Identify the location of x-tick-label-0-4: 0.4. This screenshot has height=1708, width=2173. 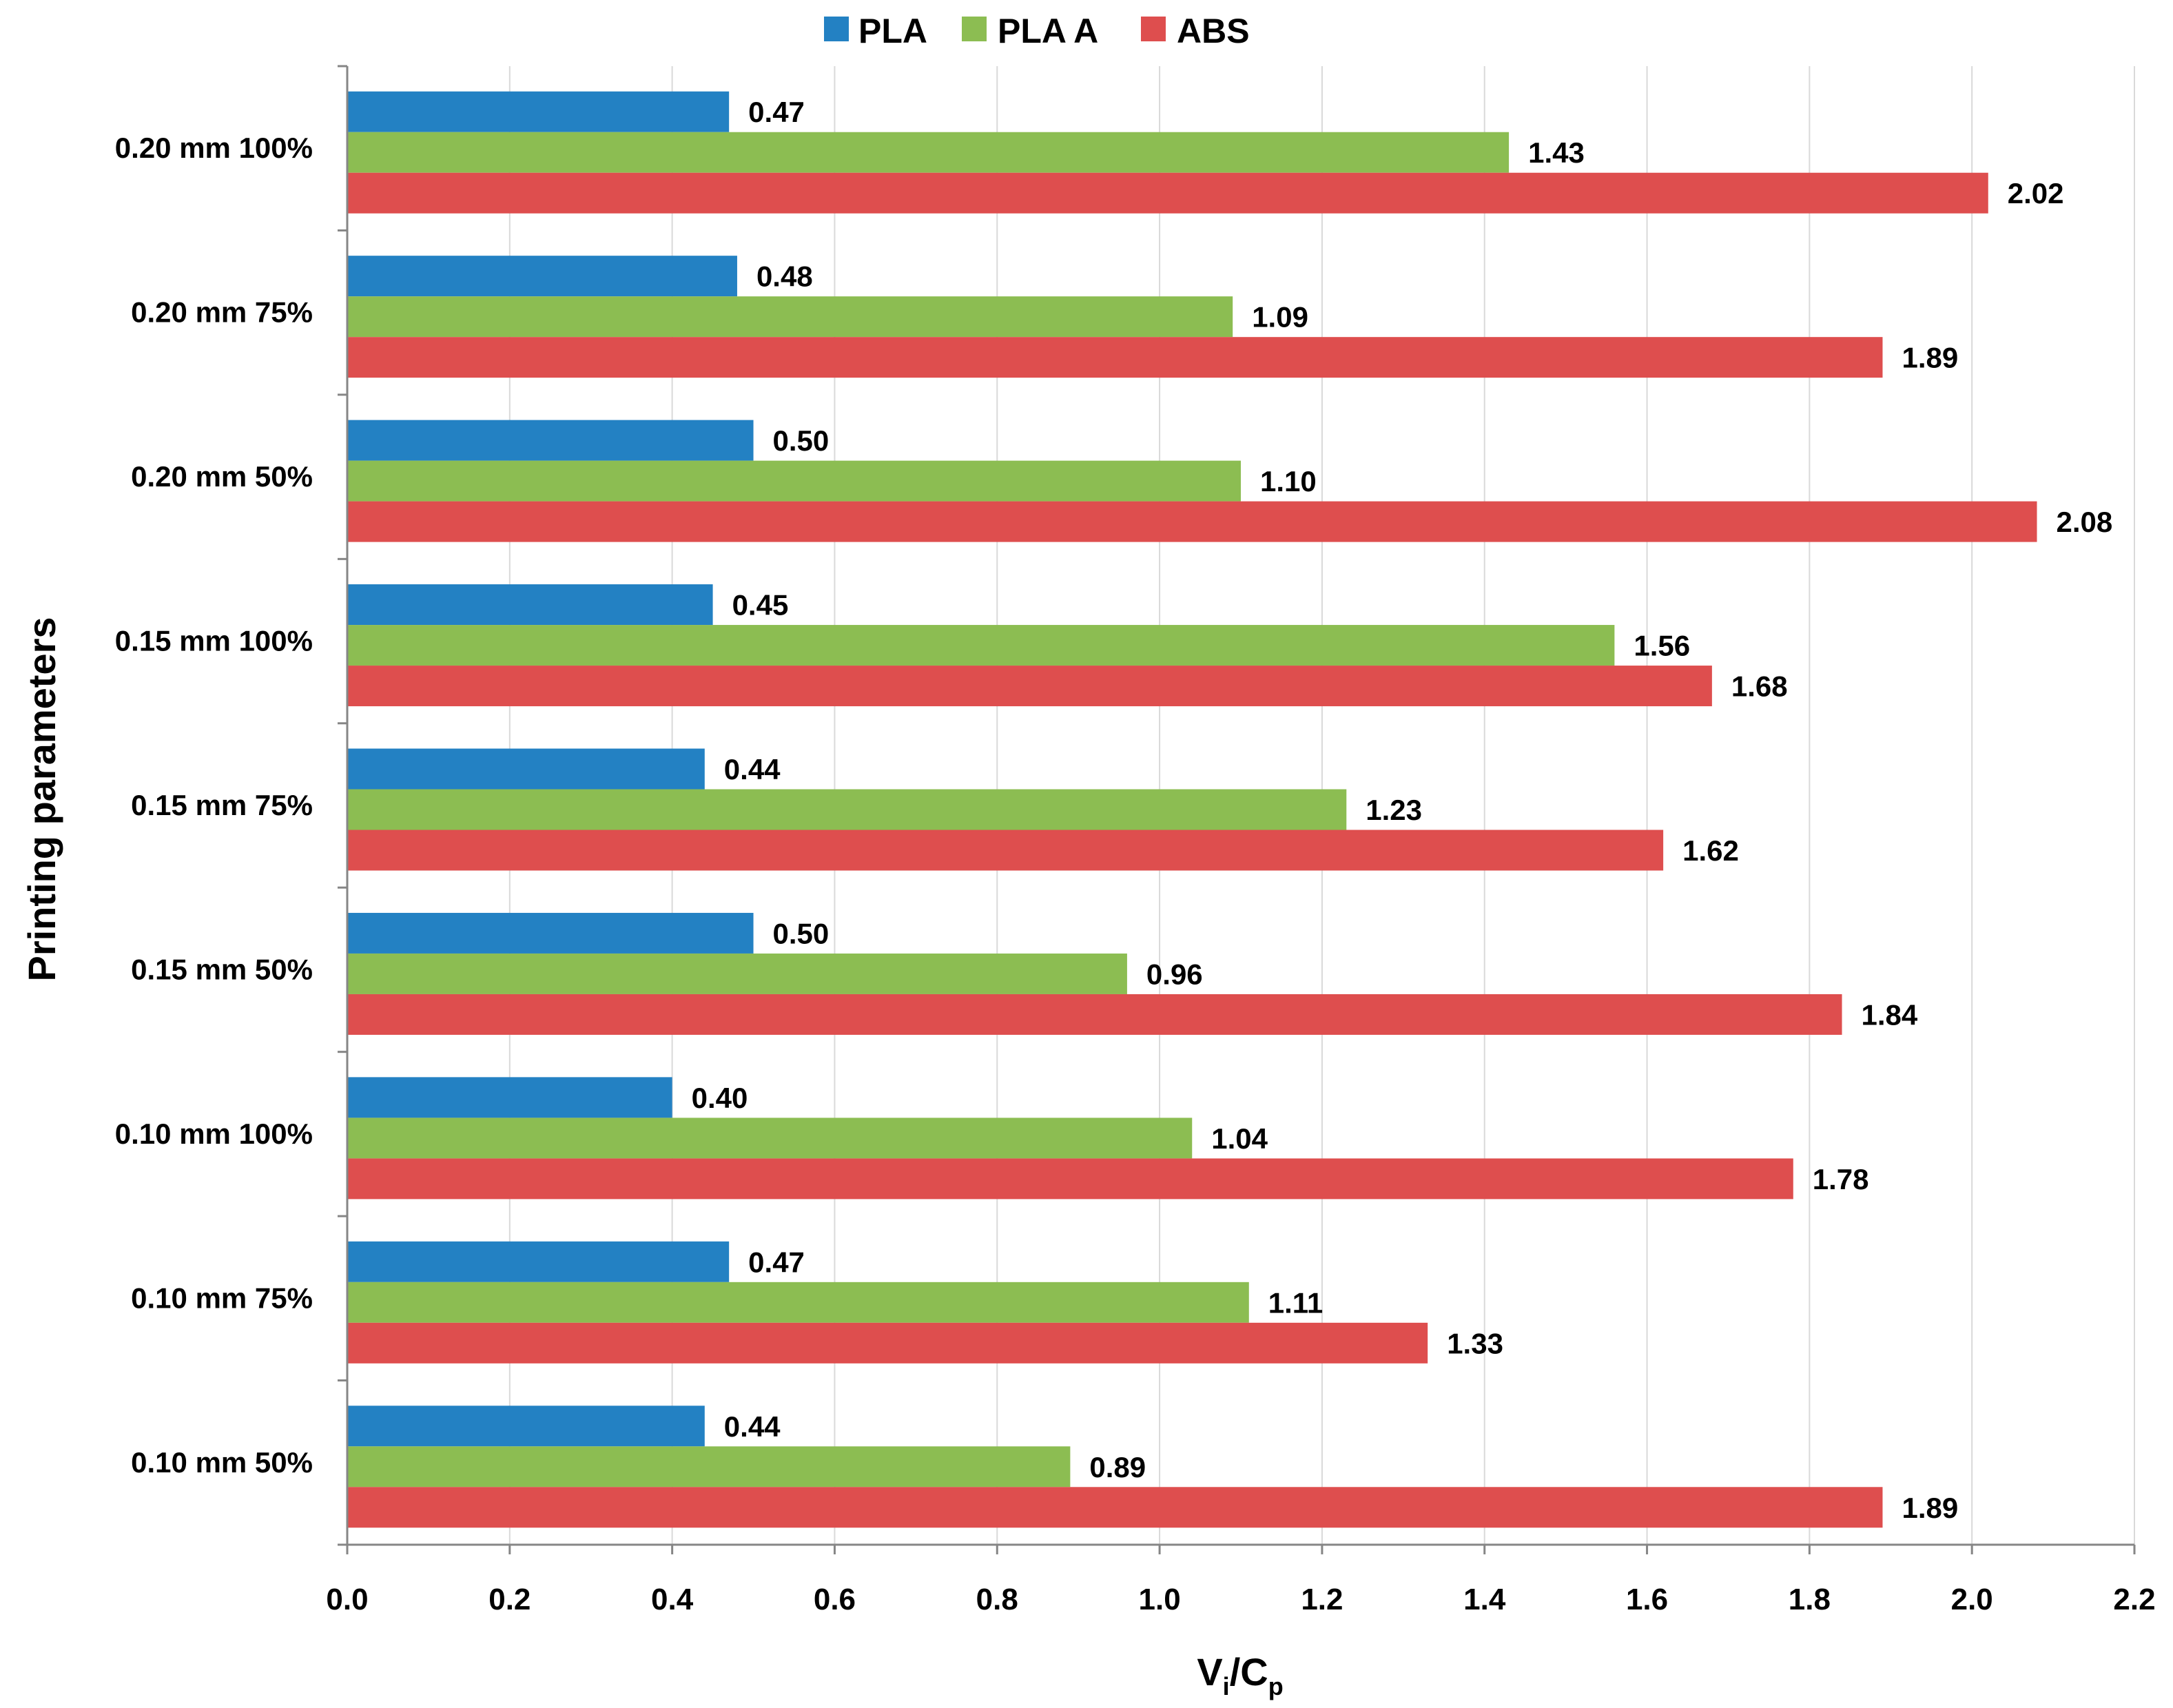
(672, 1599).